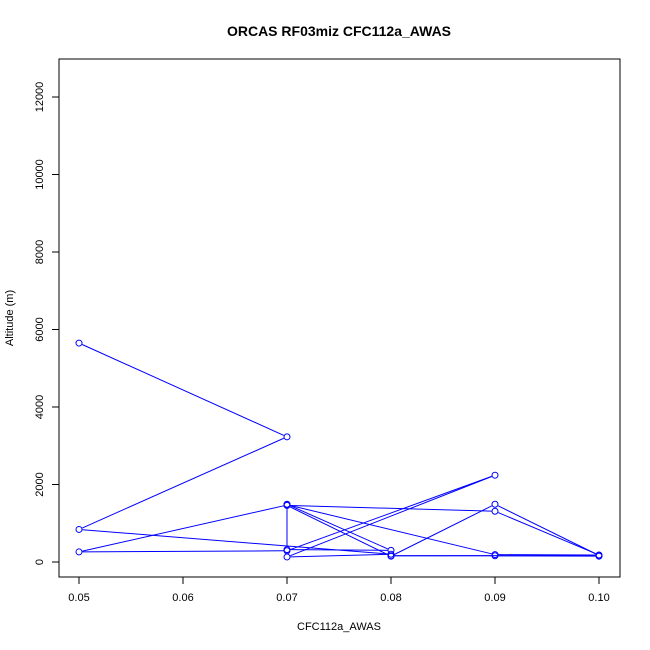  I want to click on x-axis-label: CFC112a_AWAS, so click(339, 627).